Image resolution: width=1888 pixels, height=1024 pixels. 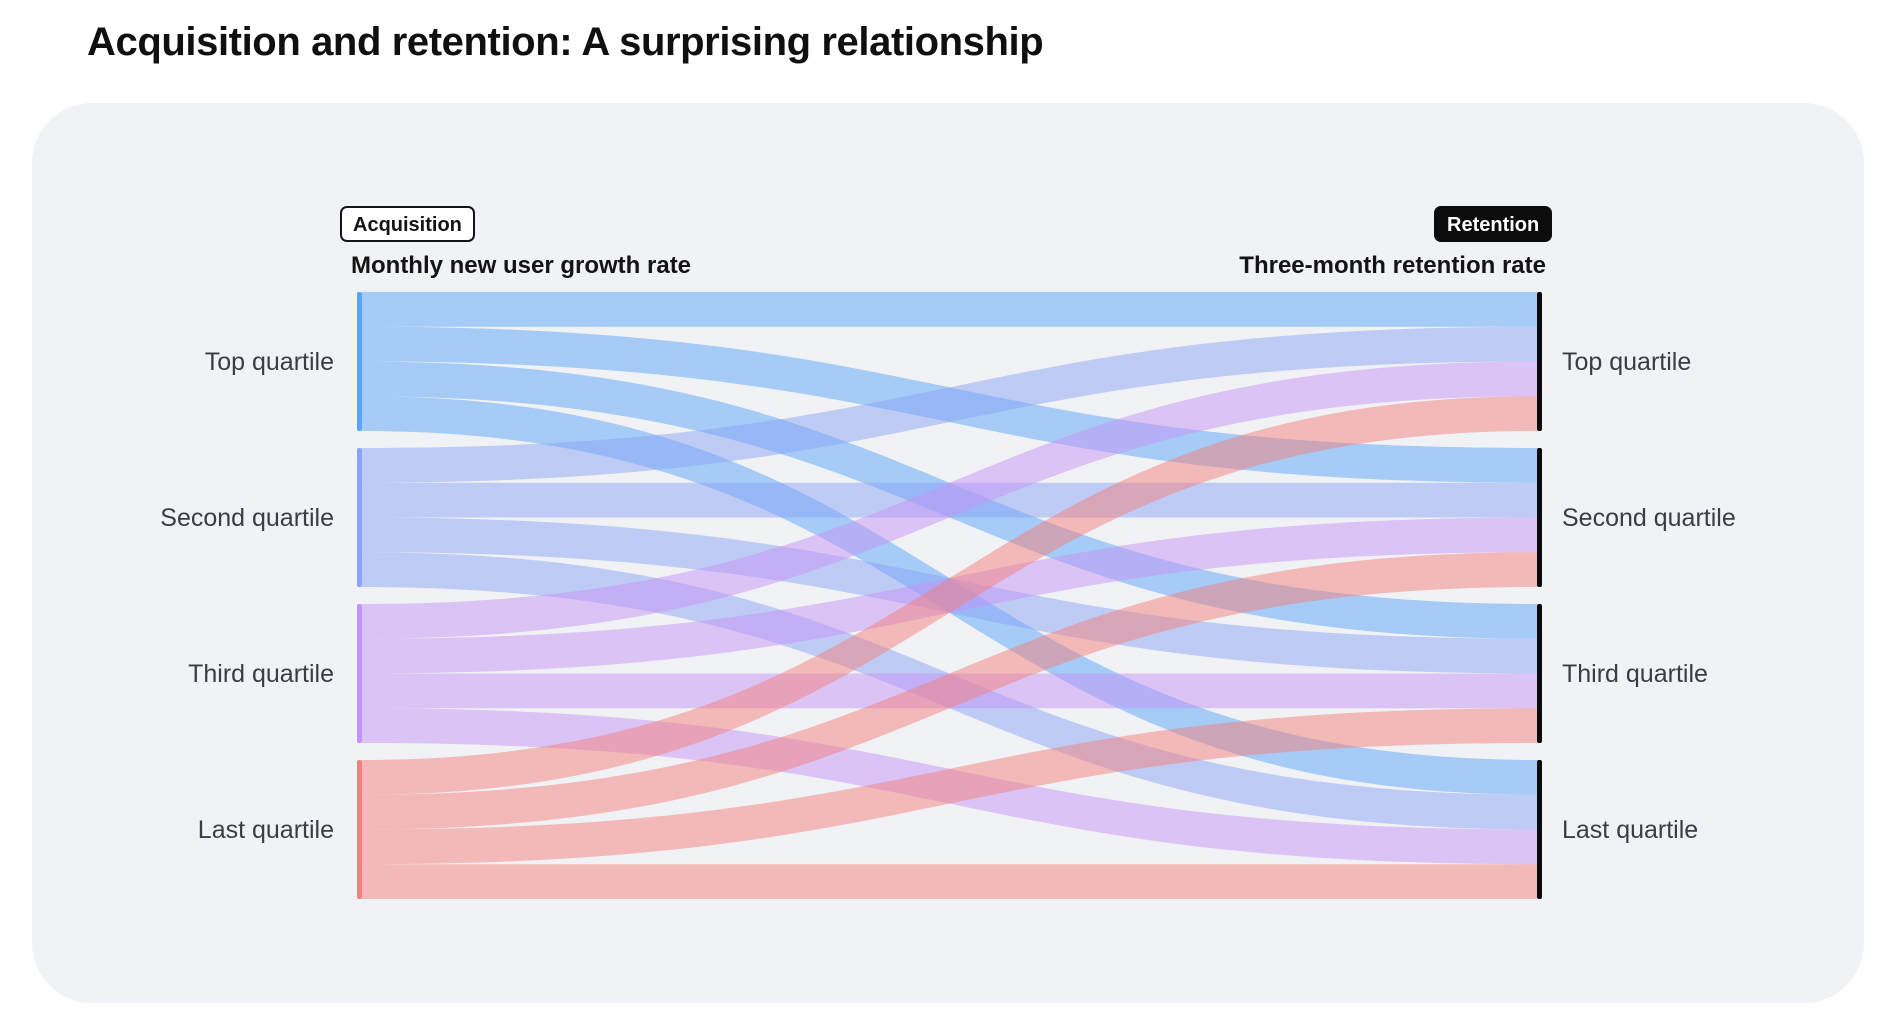 What do you see at coordinates (1635, 673) in the screenshot?
I see `right-label-third-quartile: Third quartile` at bounding box center [1635, 673].